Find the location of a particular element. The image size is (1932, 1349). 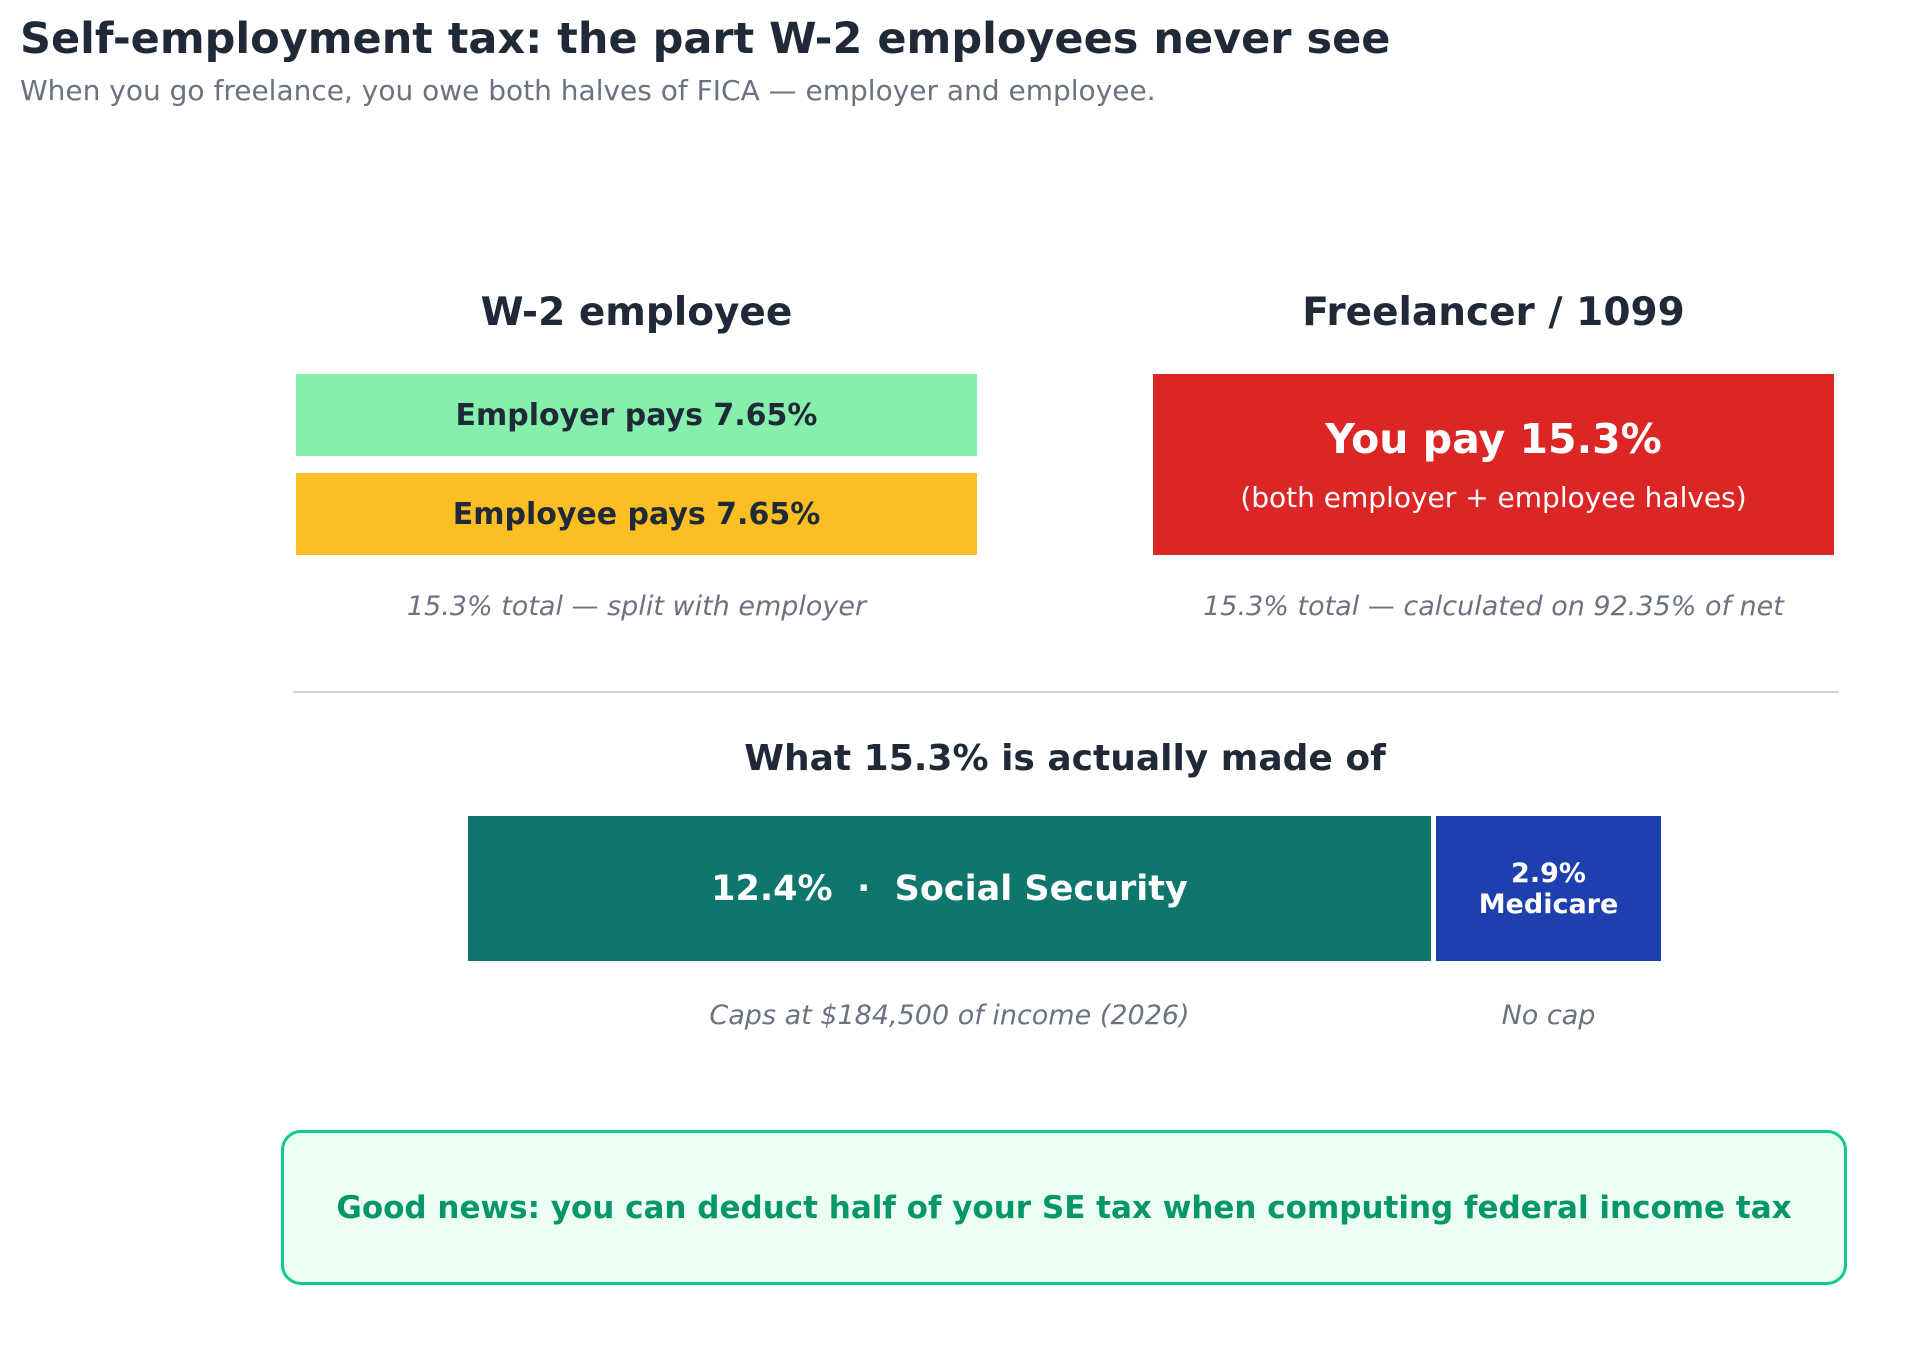

employer-pays-box: Employer pays 7.65% is located at coordinates (636, 415).